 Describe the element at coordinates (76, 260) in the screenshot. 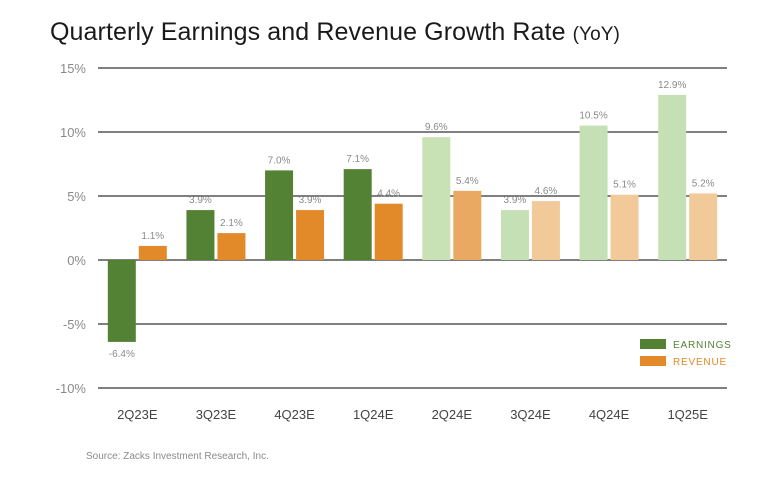

I see `y-tick-label: 0%` at that location.